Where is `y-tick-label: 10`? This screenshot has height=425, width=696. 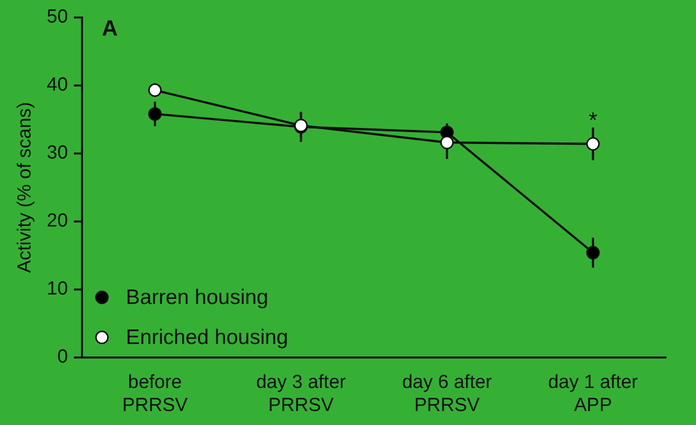
y-tick-label: 10 is located at coordinates (57, 289).